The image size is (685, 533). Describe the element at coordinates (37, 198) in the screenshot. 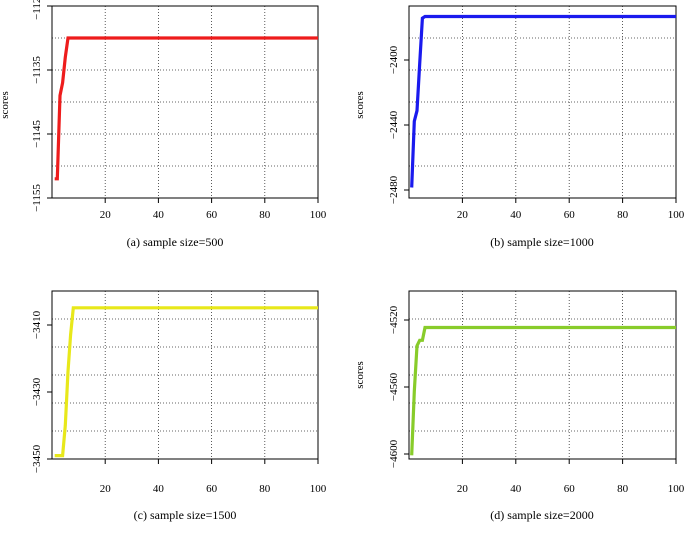

I see `y-tick-label: −1155` at that location.